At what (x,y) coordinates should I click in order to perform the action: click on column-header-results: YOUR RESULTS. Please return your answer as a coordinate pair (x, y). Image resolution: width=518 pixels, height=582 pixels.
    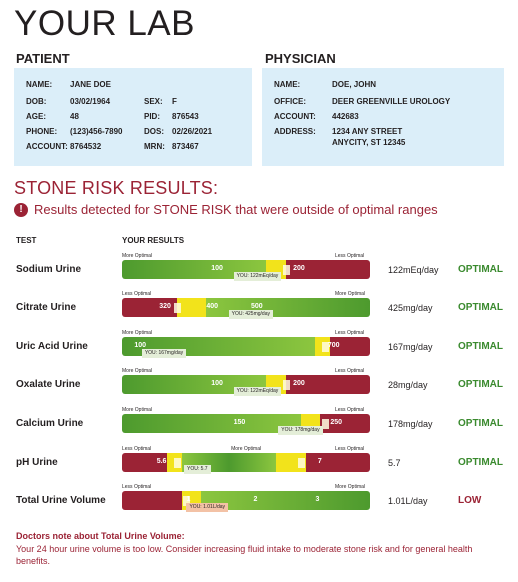
    Looking at the image, I should click on (153, 240).